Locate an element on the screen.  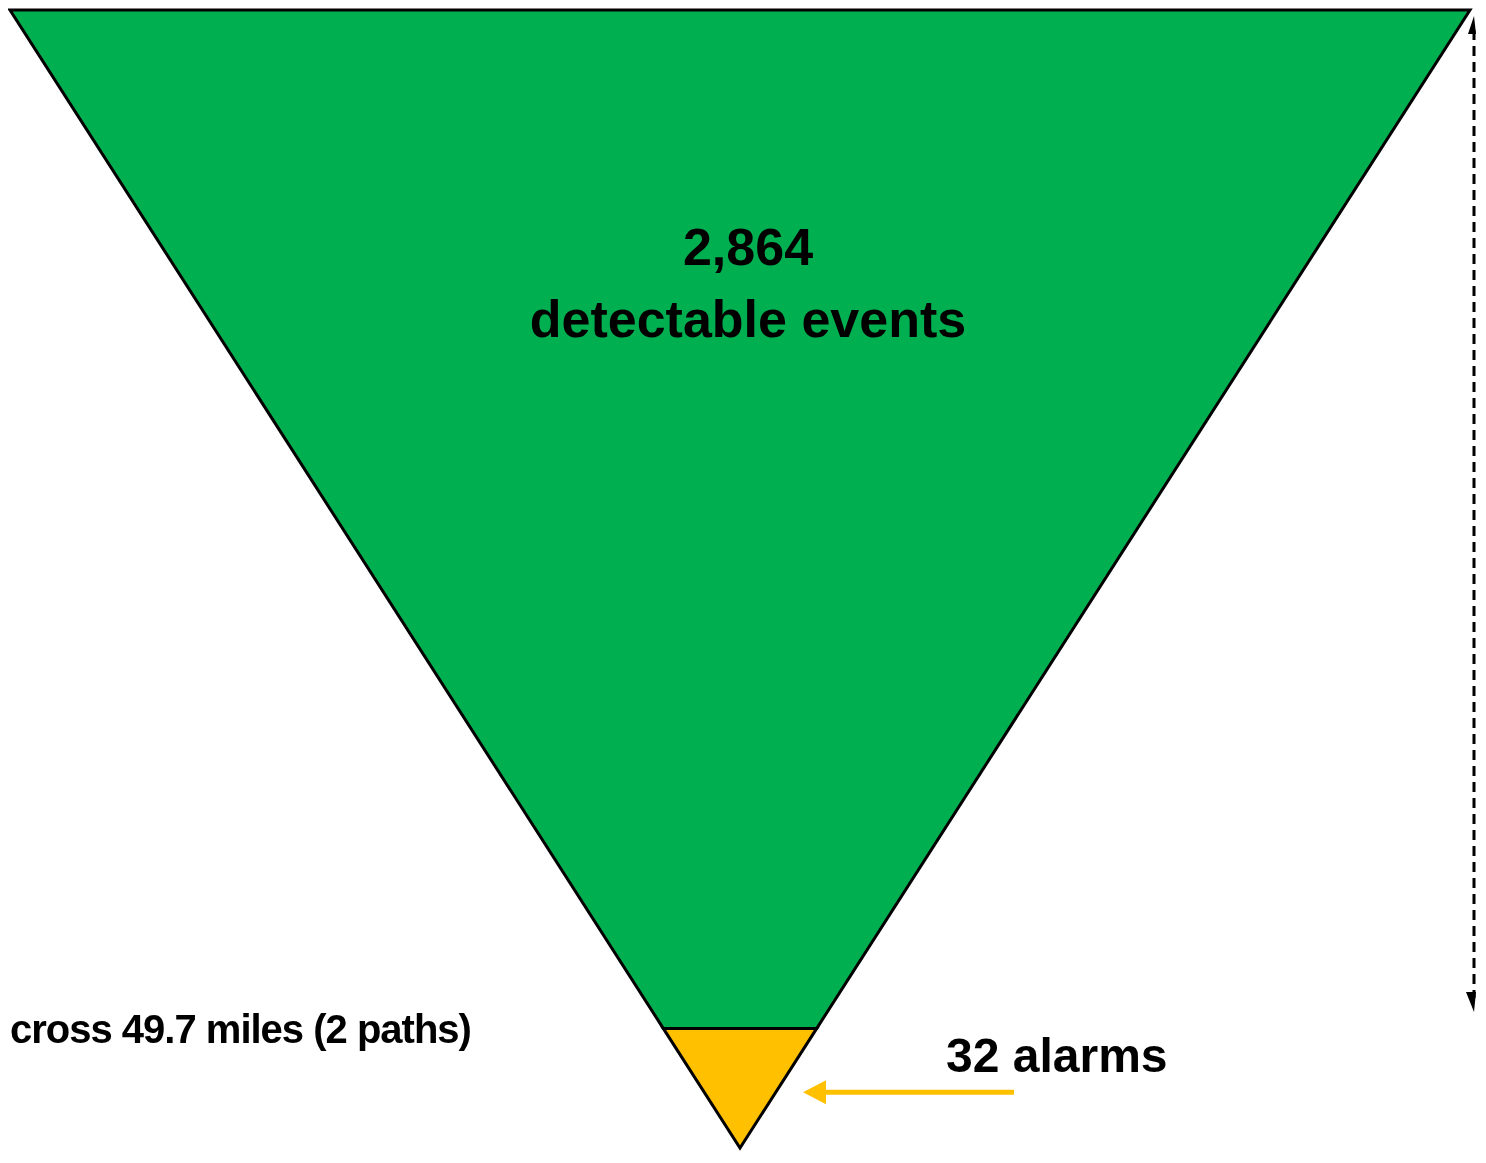
data-label: 2,864 is located at coordinates (748, 246).